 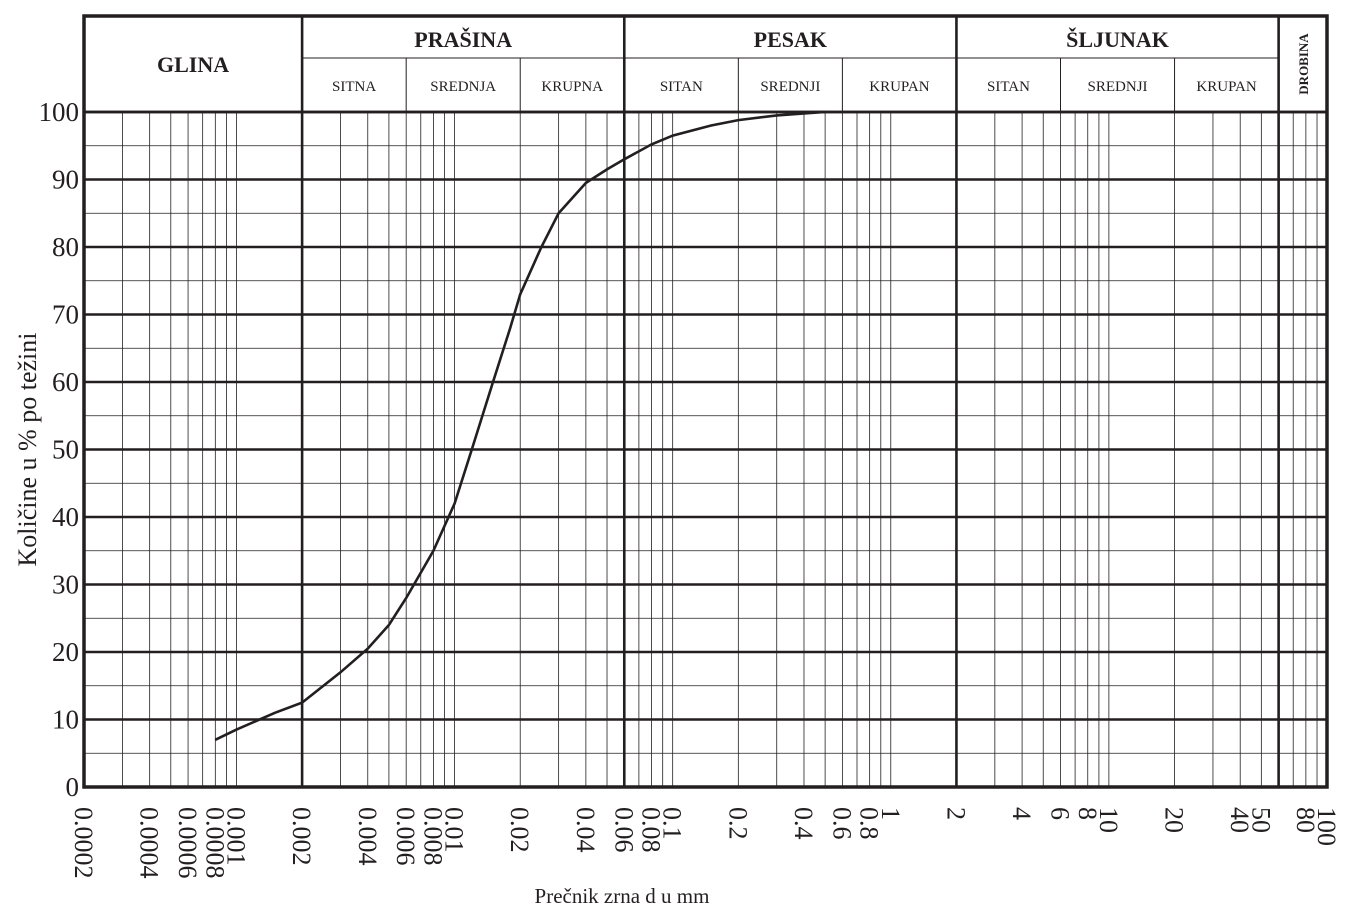 What do you see at coordinates (1021, 813) in the screenshot?
I see `x-tick-label: 4` at bounding box center [1021, 813].